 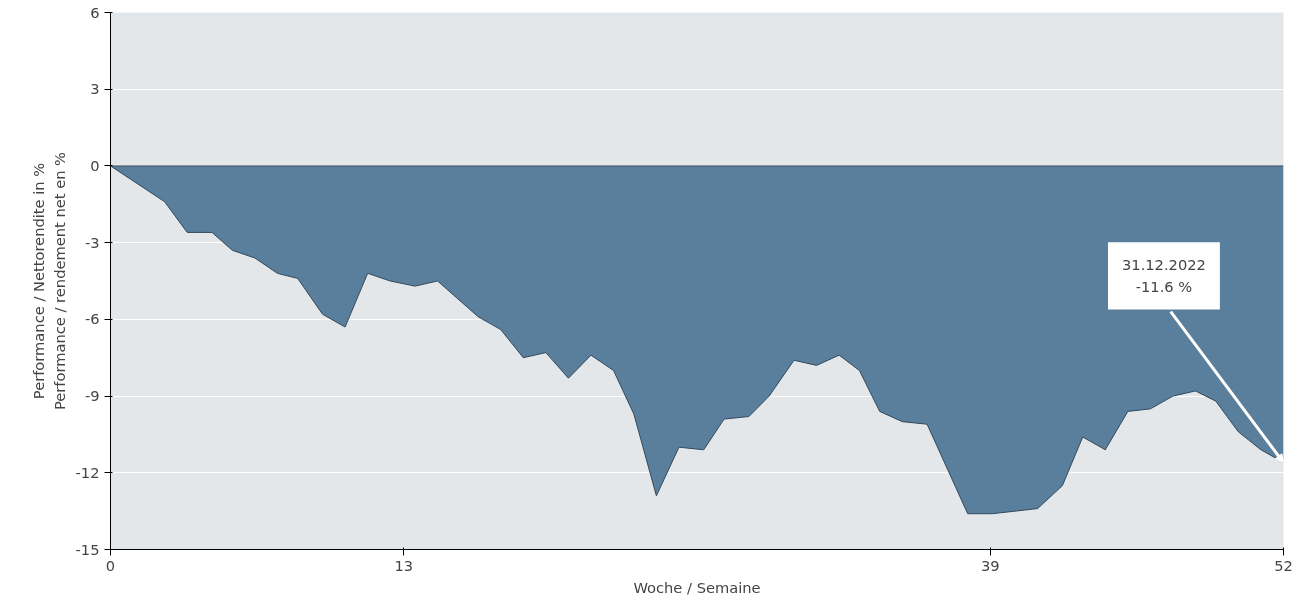 I want to click on y-tick-label: -9, so click(x=92, y=396).